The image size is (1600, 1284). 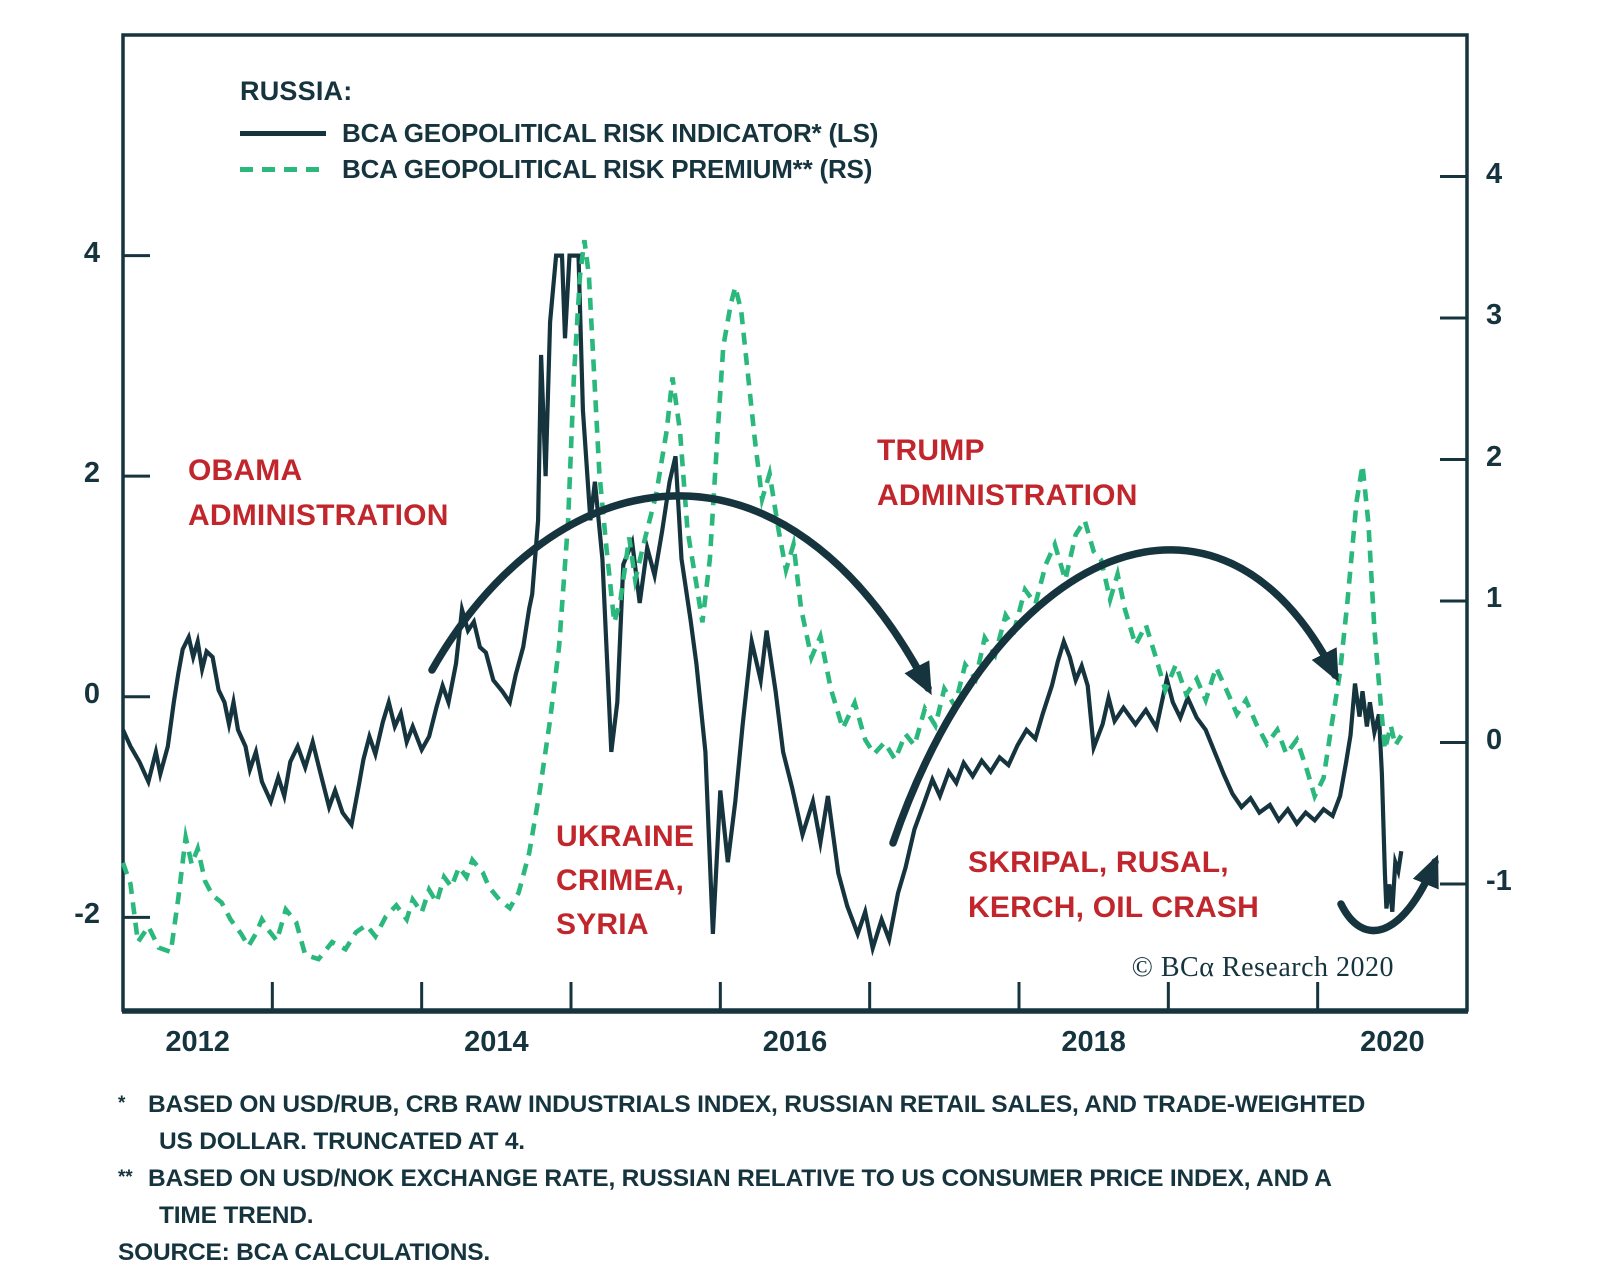 I want to click on source-note: SOURCE: BCA CALCULATIONS., so click(x=304, y=1252).